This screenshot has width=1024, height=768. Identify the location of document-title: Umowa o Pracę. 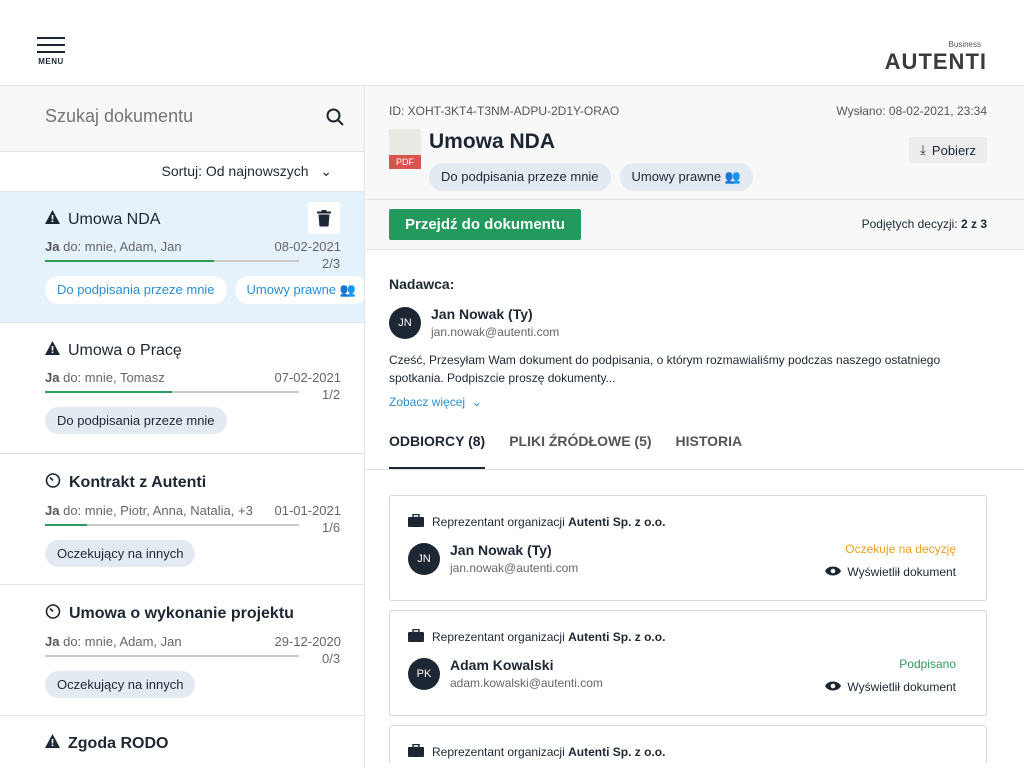
(125, 350).